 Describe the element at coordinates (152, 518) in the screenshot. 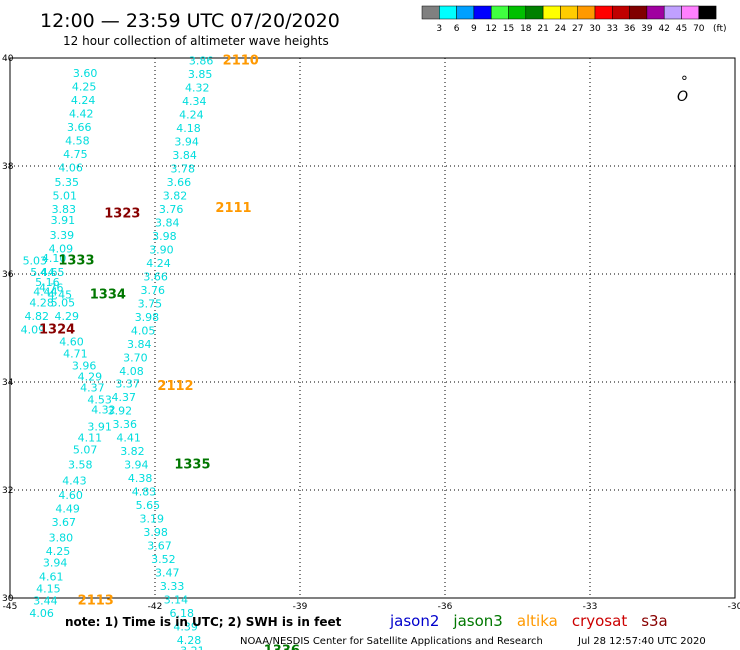

I see `wave-height-value: 3.19` at that location.